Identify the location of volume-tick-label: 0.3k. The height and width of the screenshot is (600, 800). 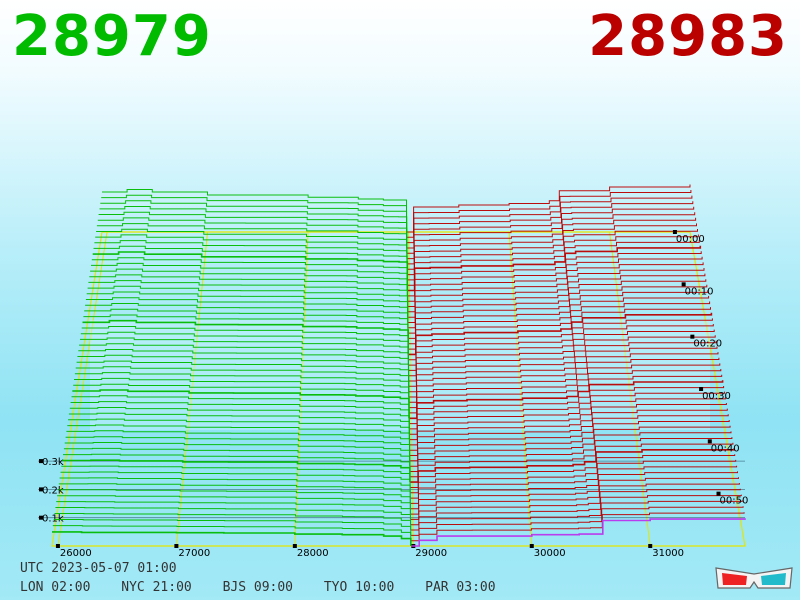
(53, 462).